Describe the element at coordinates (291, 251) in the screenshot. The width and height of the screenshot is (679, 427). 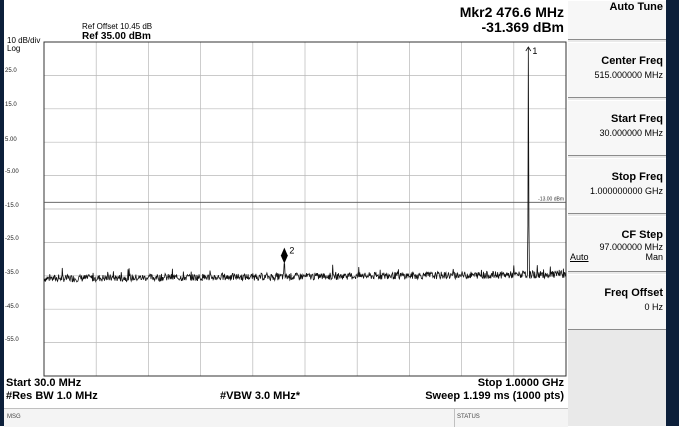
I see `marker-2-label: 2` at that location.